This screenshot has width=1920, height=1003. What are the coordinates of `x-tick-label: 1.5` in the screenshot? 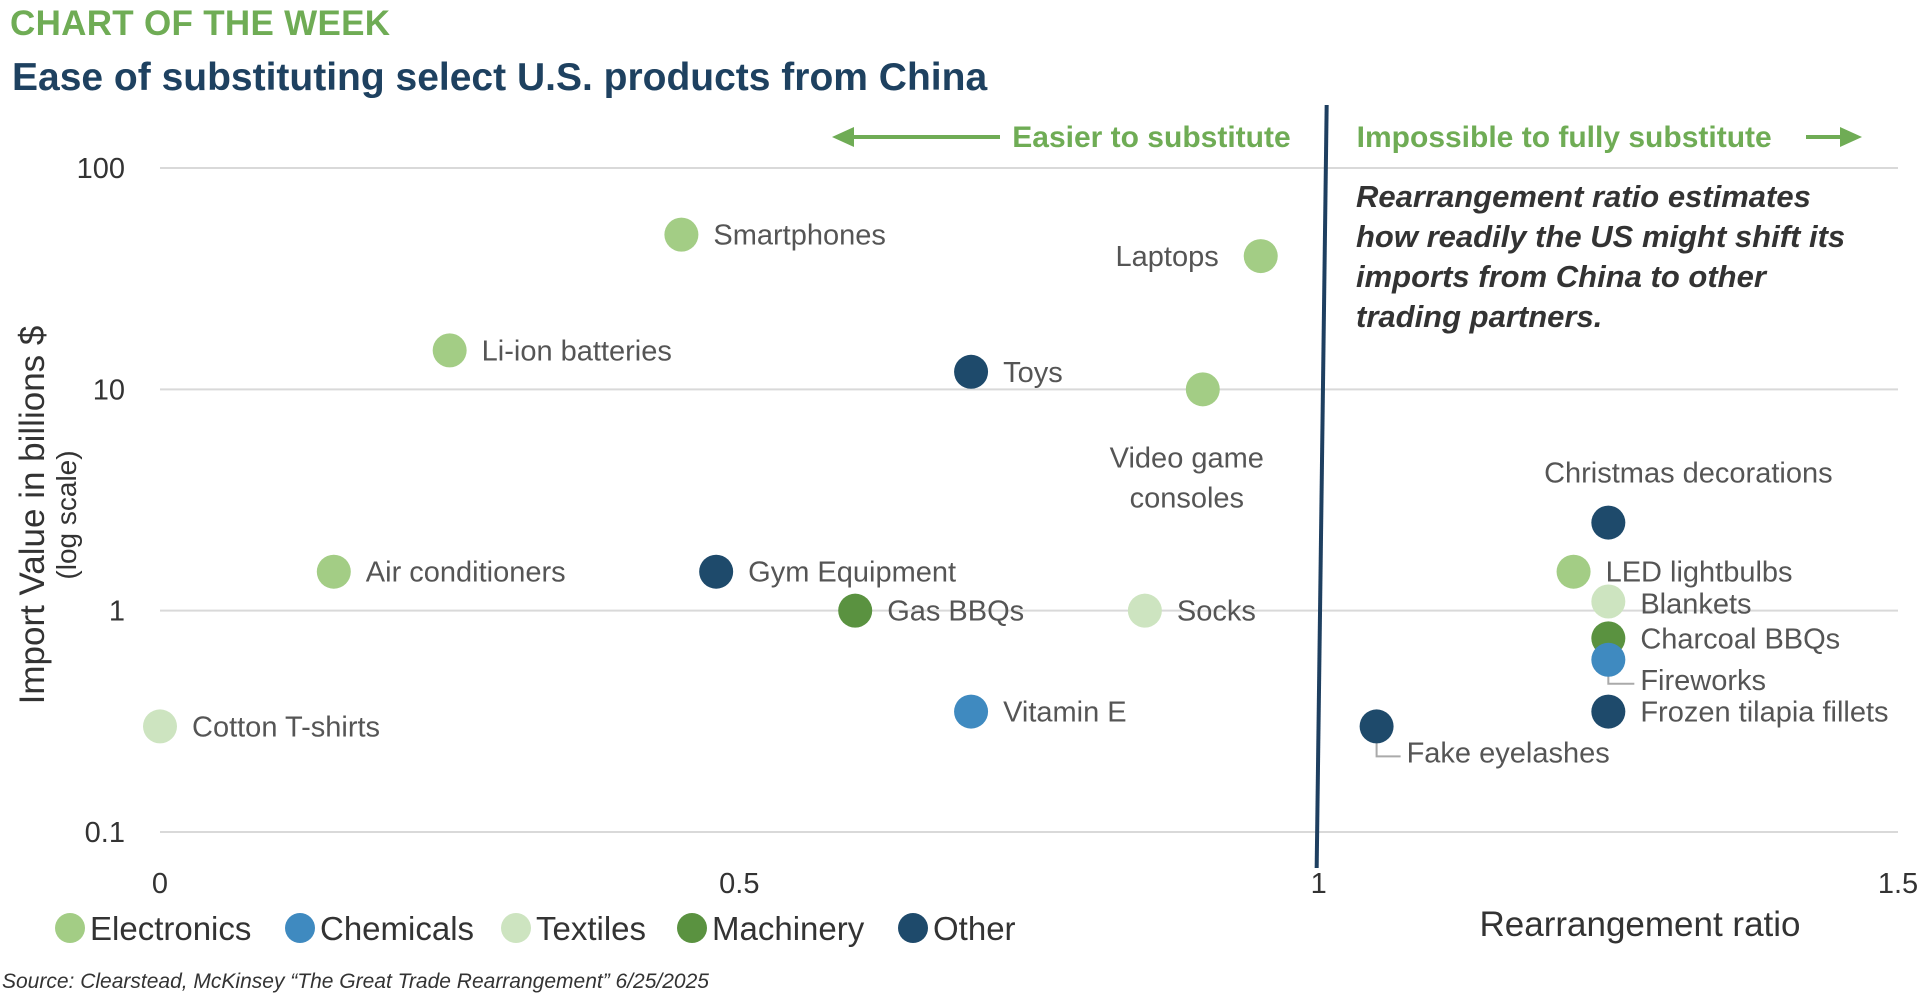 It's located at (1898, 884).